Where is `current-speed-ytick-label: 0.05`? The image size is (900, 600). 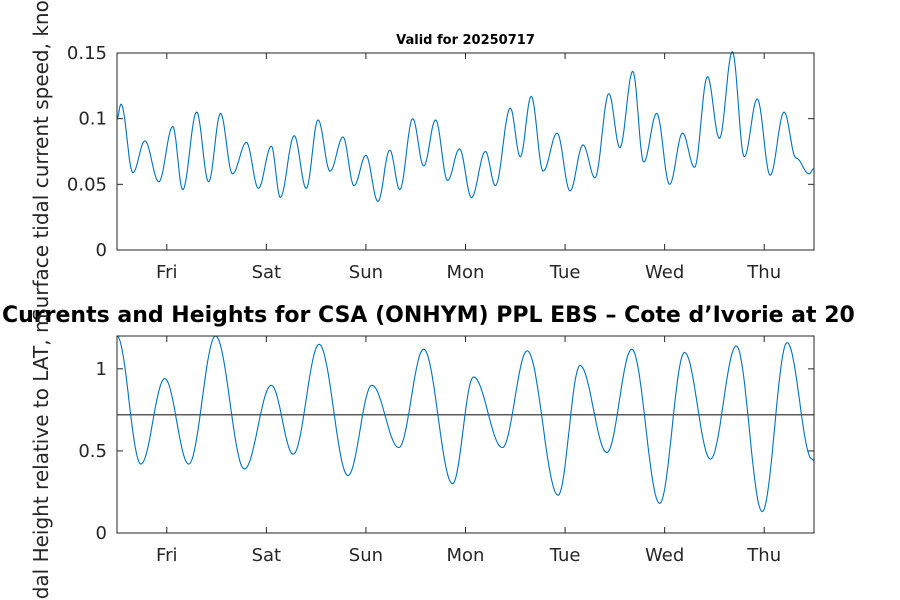 current-speed-ytick-label: 0.05 is located at coordinates (87, 184).